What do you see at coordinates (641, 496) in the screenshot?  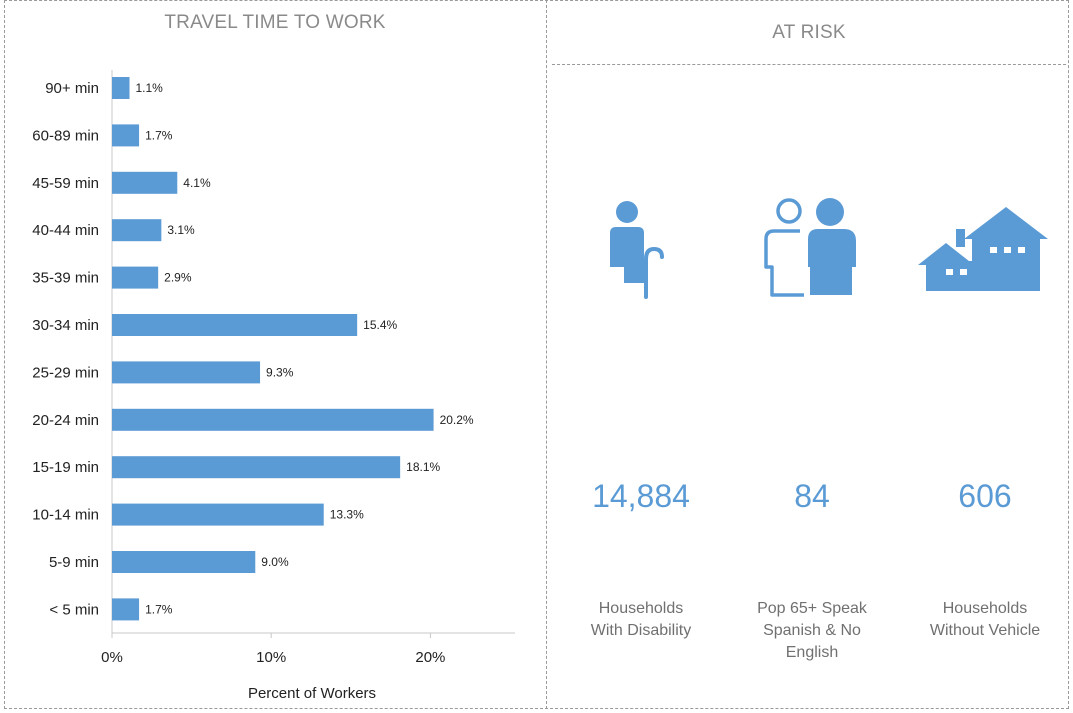 I see `disability-value: 14,884` at bounding box center [641, 496].